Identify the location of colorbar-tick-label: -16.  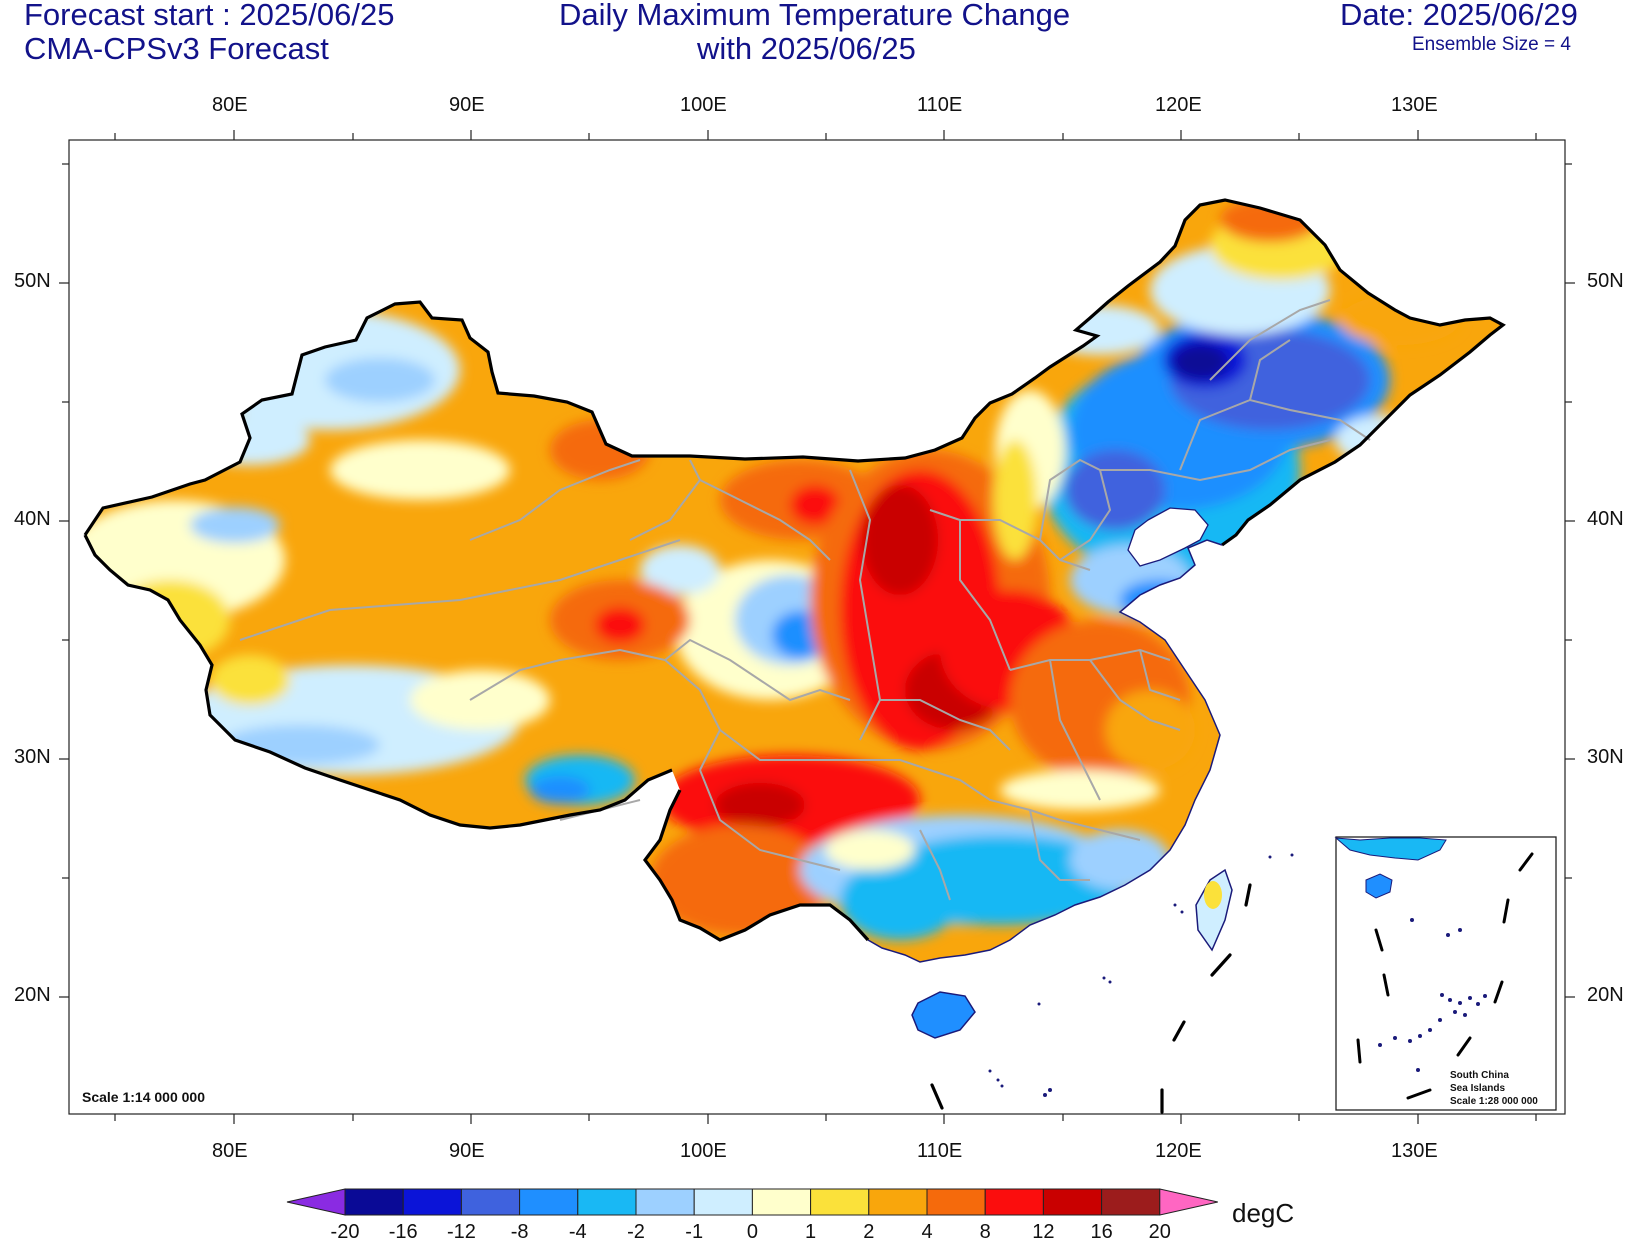
(403, 1231).